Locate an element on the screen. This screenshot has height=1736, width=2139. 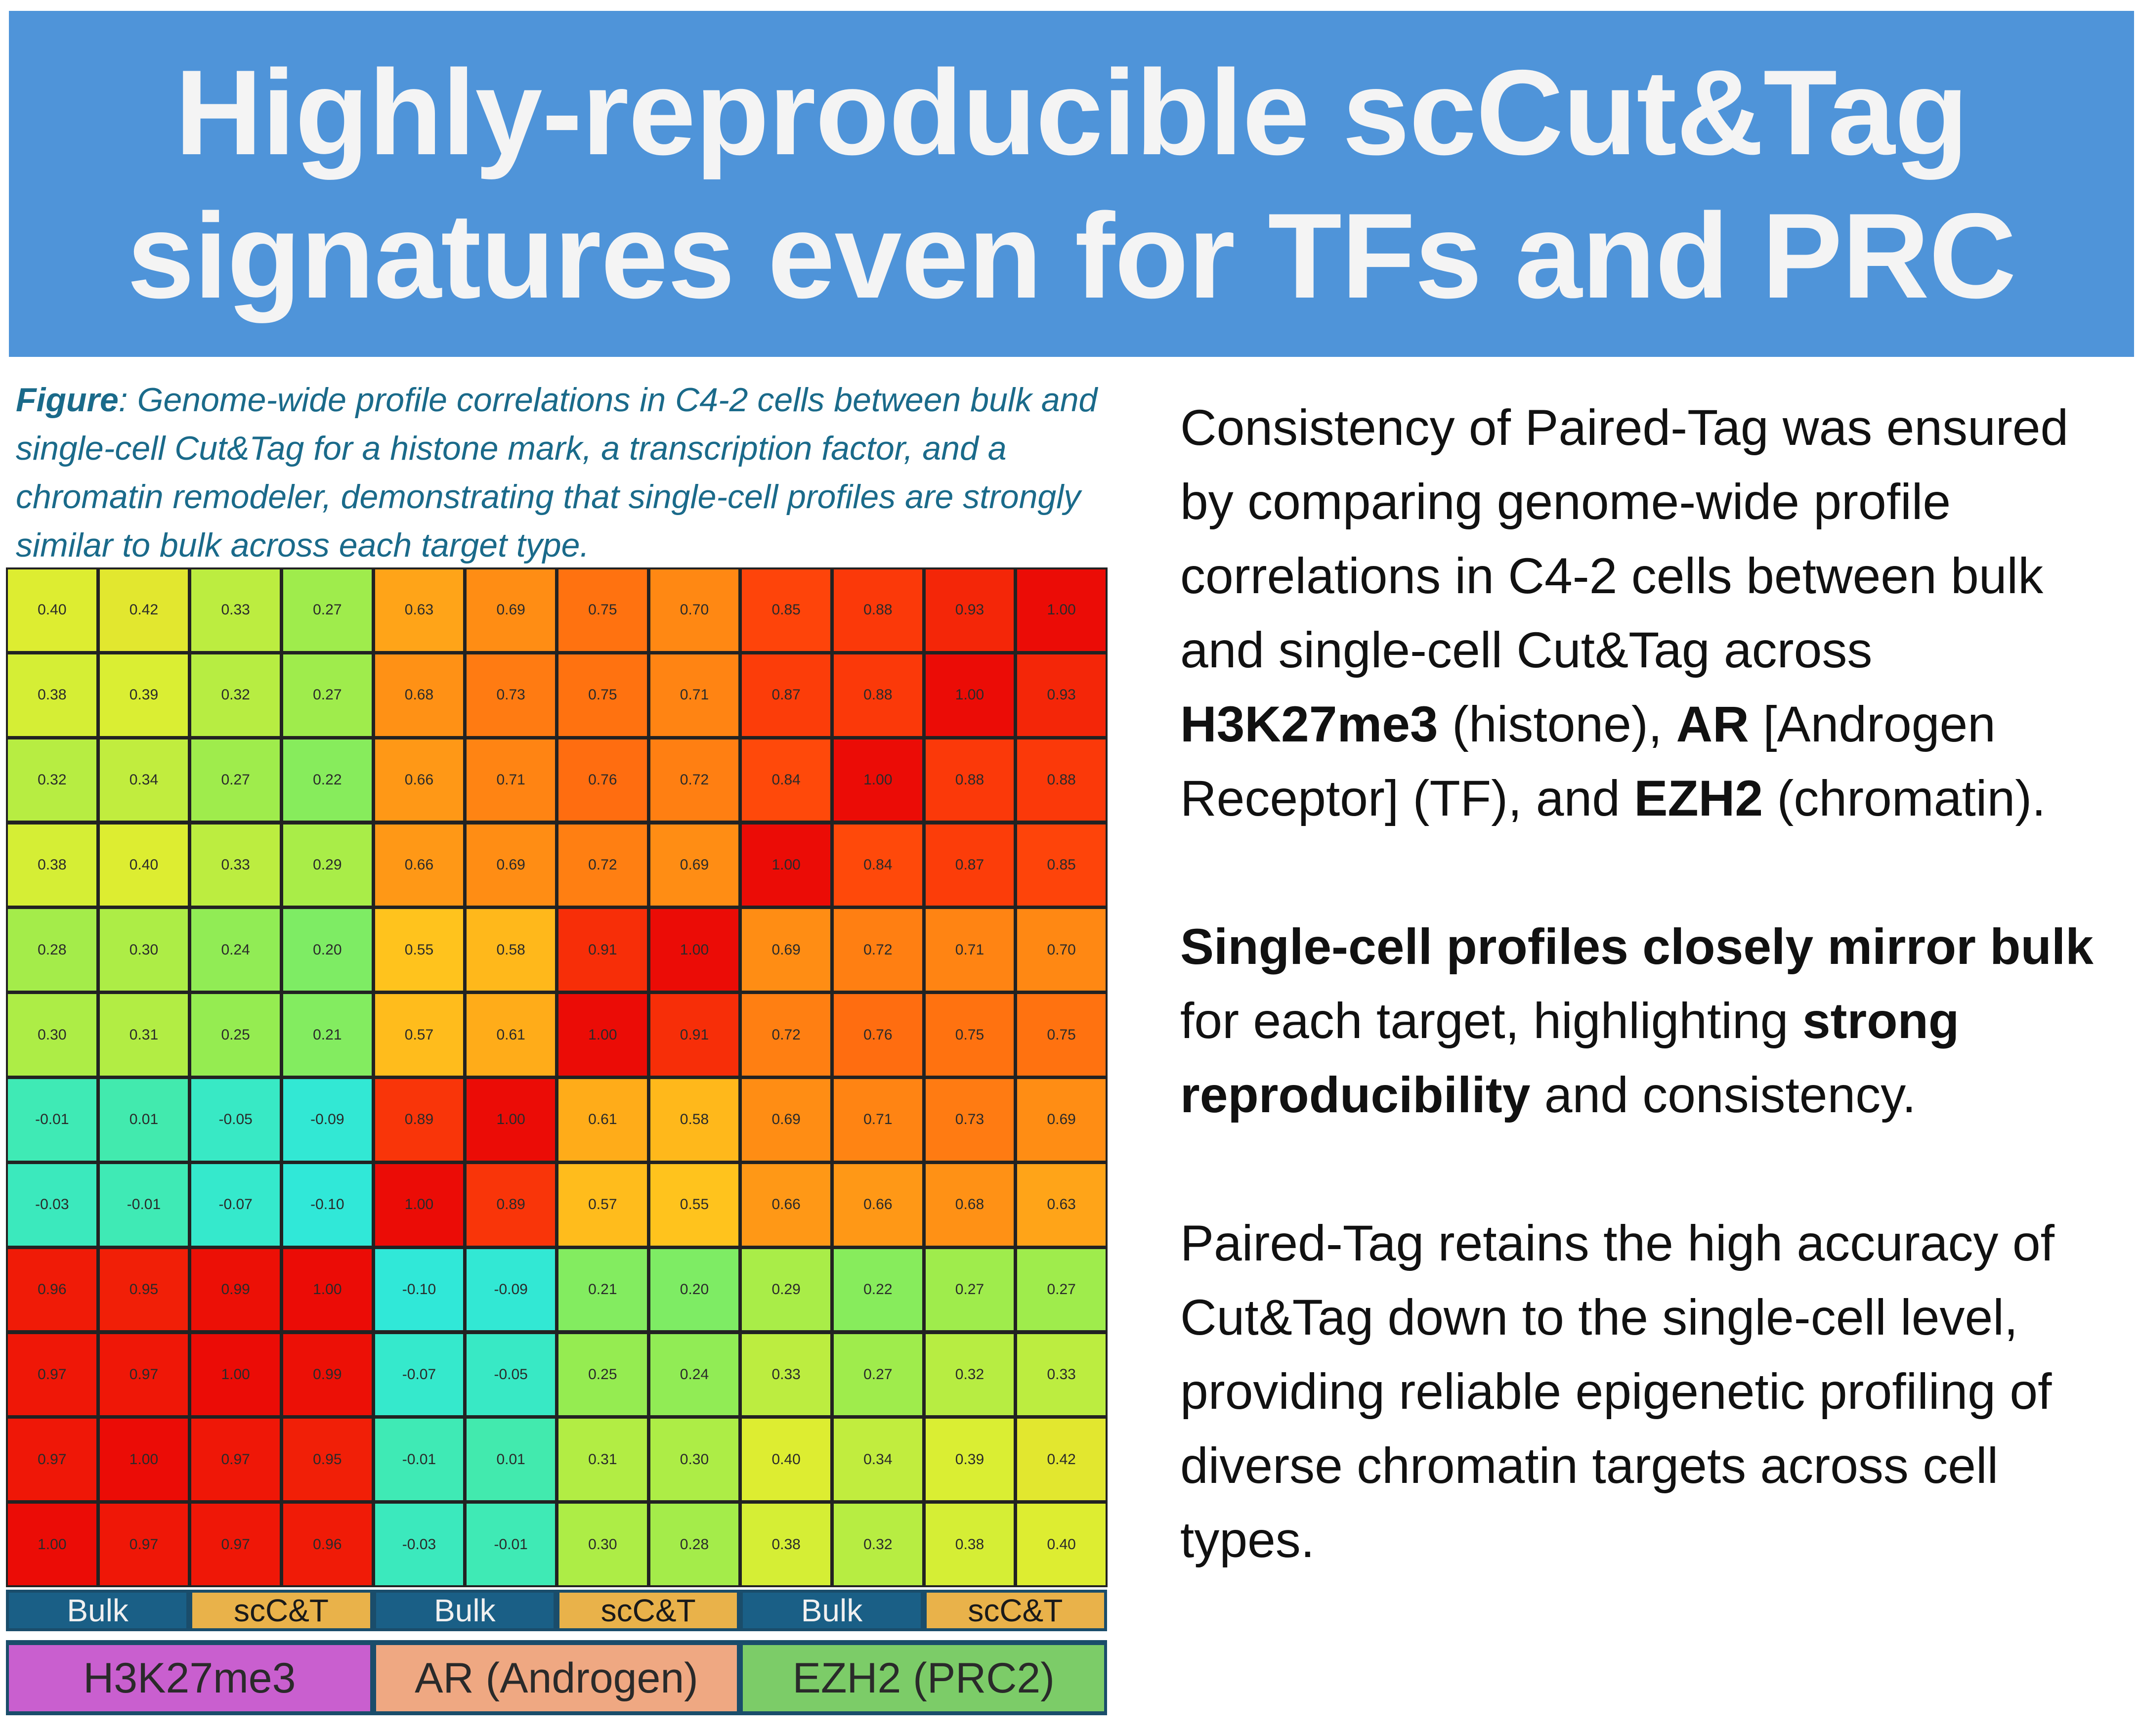
cell-value-label: 0.63 is located at coordinates (419, 610).